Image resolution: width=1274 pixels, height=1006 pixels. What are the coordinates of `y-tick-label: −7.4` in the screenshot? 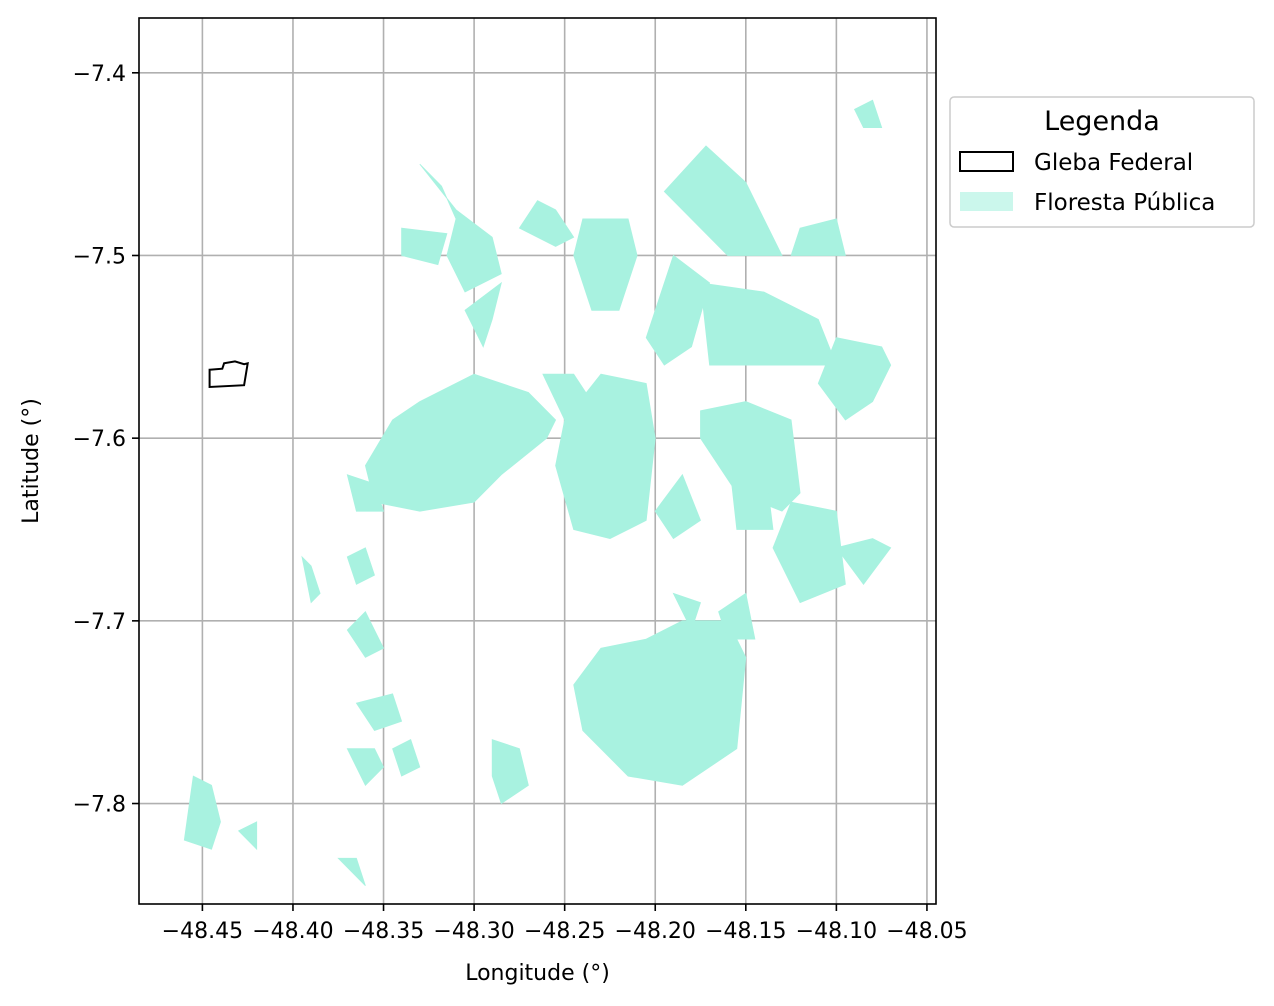 It's located at (99, 74).